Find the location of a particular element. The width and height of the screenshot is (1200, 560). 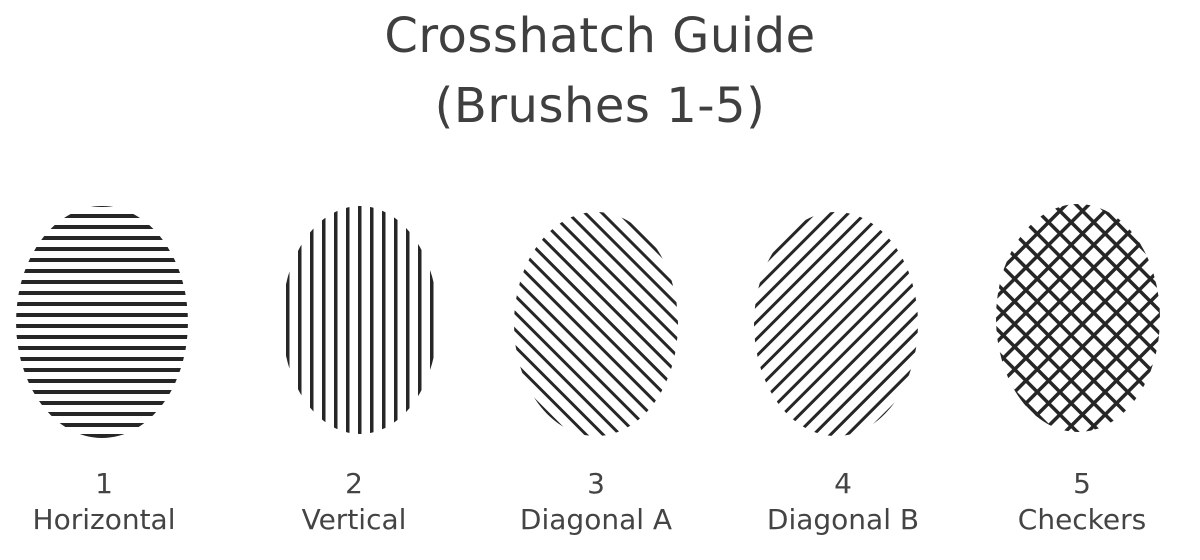

brush-label-checkers: Checkers is located at coordinates (1082, 519).